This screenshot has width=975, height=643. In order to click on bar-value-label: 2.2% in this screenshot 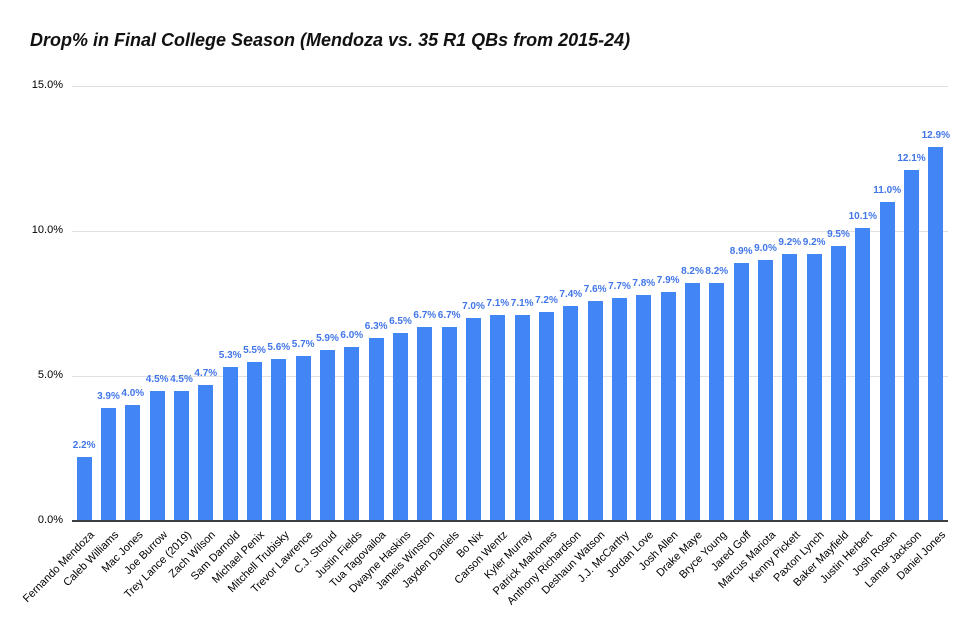, I will do `click(84, 446)`.